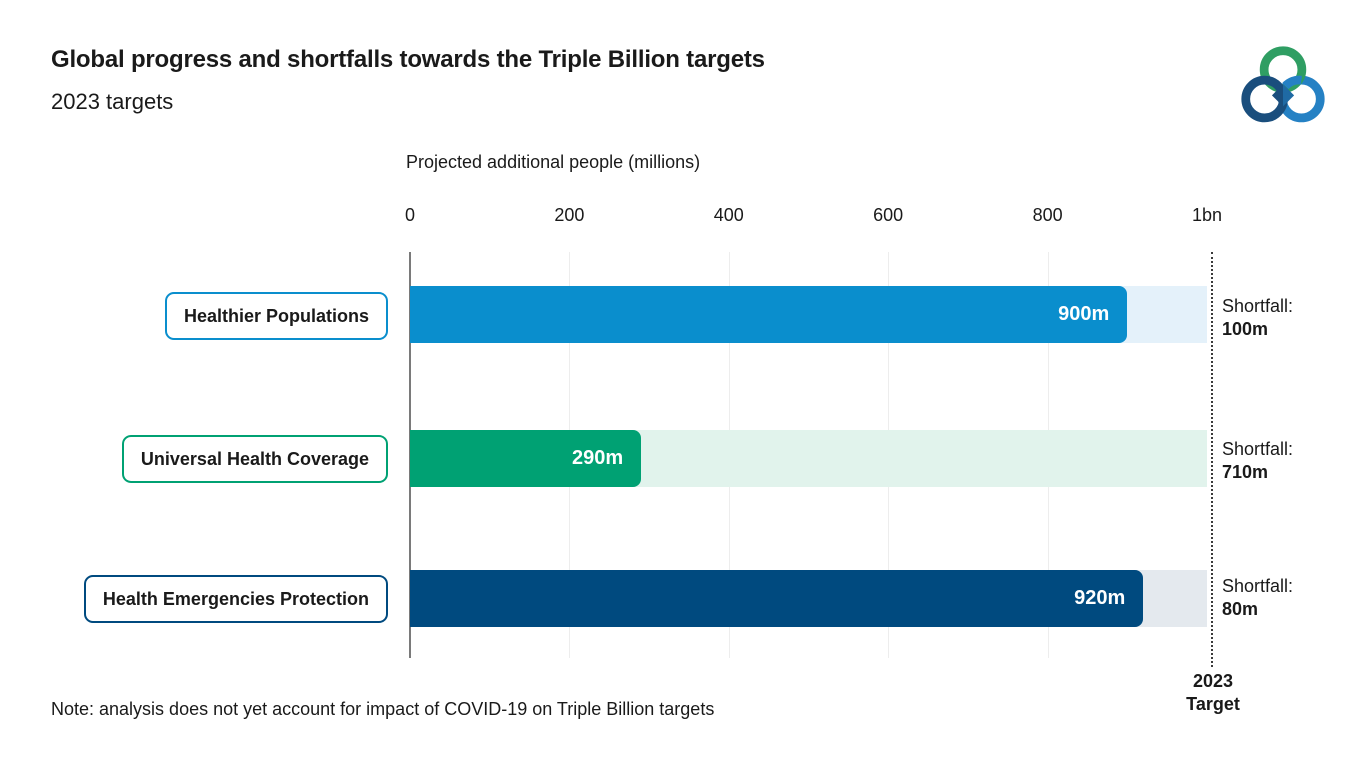 The image size is (1366, 768). What do you see at coordinates (597, 458) in the screenshot?
I see `bar-value-label: 290m` at bounding box center [597, 458].